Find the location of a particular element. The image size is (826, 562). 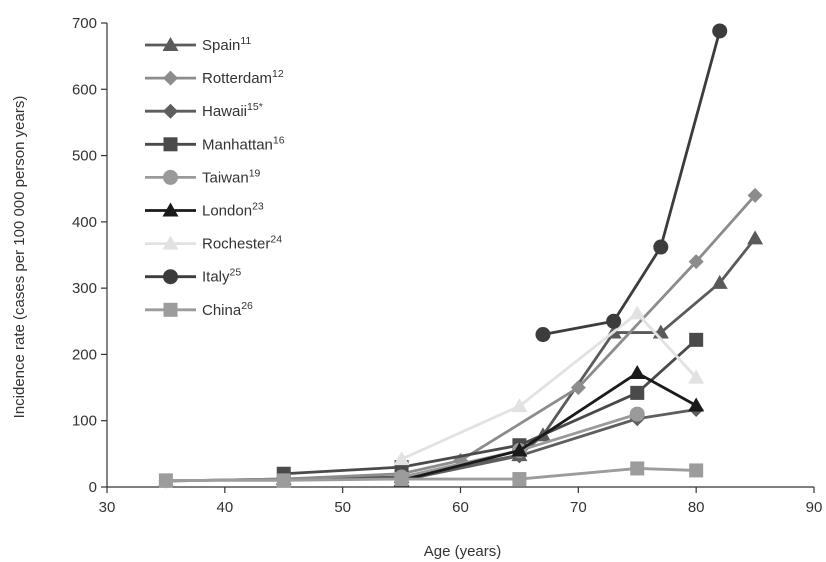

series-line-hawaii is located at coordinates (549, 445).